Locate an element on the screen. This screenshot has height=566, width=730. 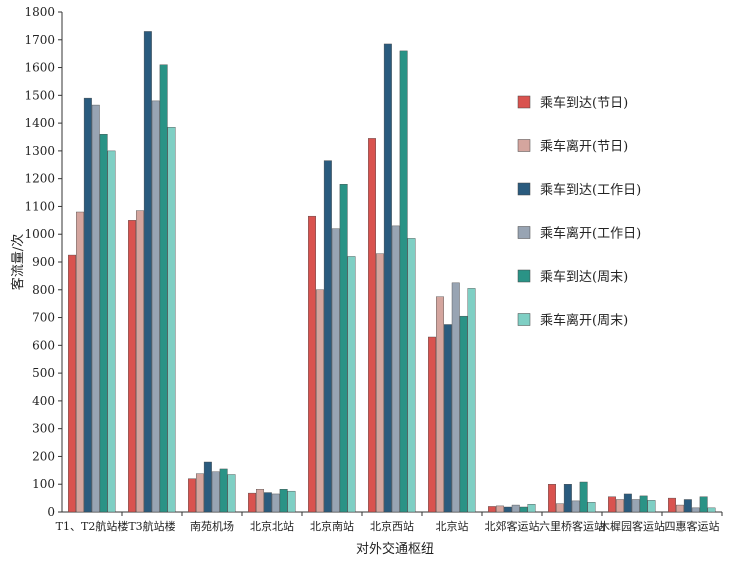
x-tick-label: T1、T2航站楼 is located at coordinates (92, 526).